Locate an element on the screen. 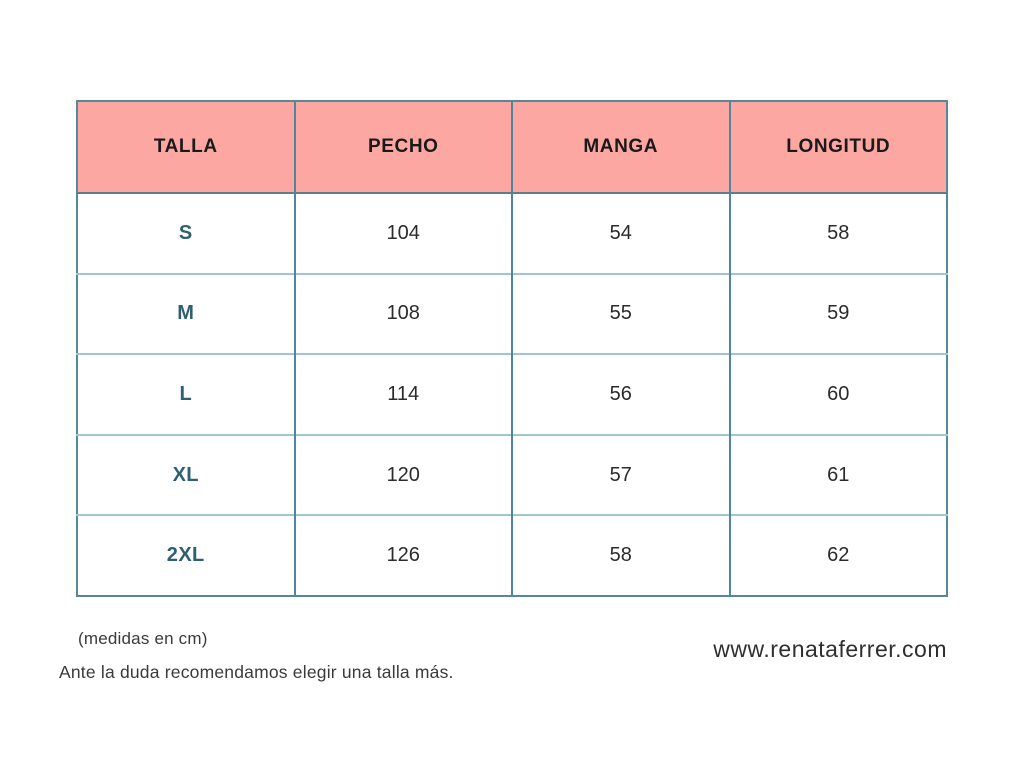 This screenshot has width=1024, height=768. size-cell: L is located at coordinates (186, 394).